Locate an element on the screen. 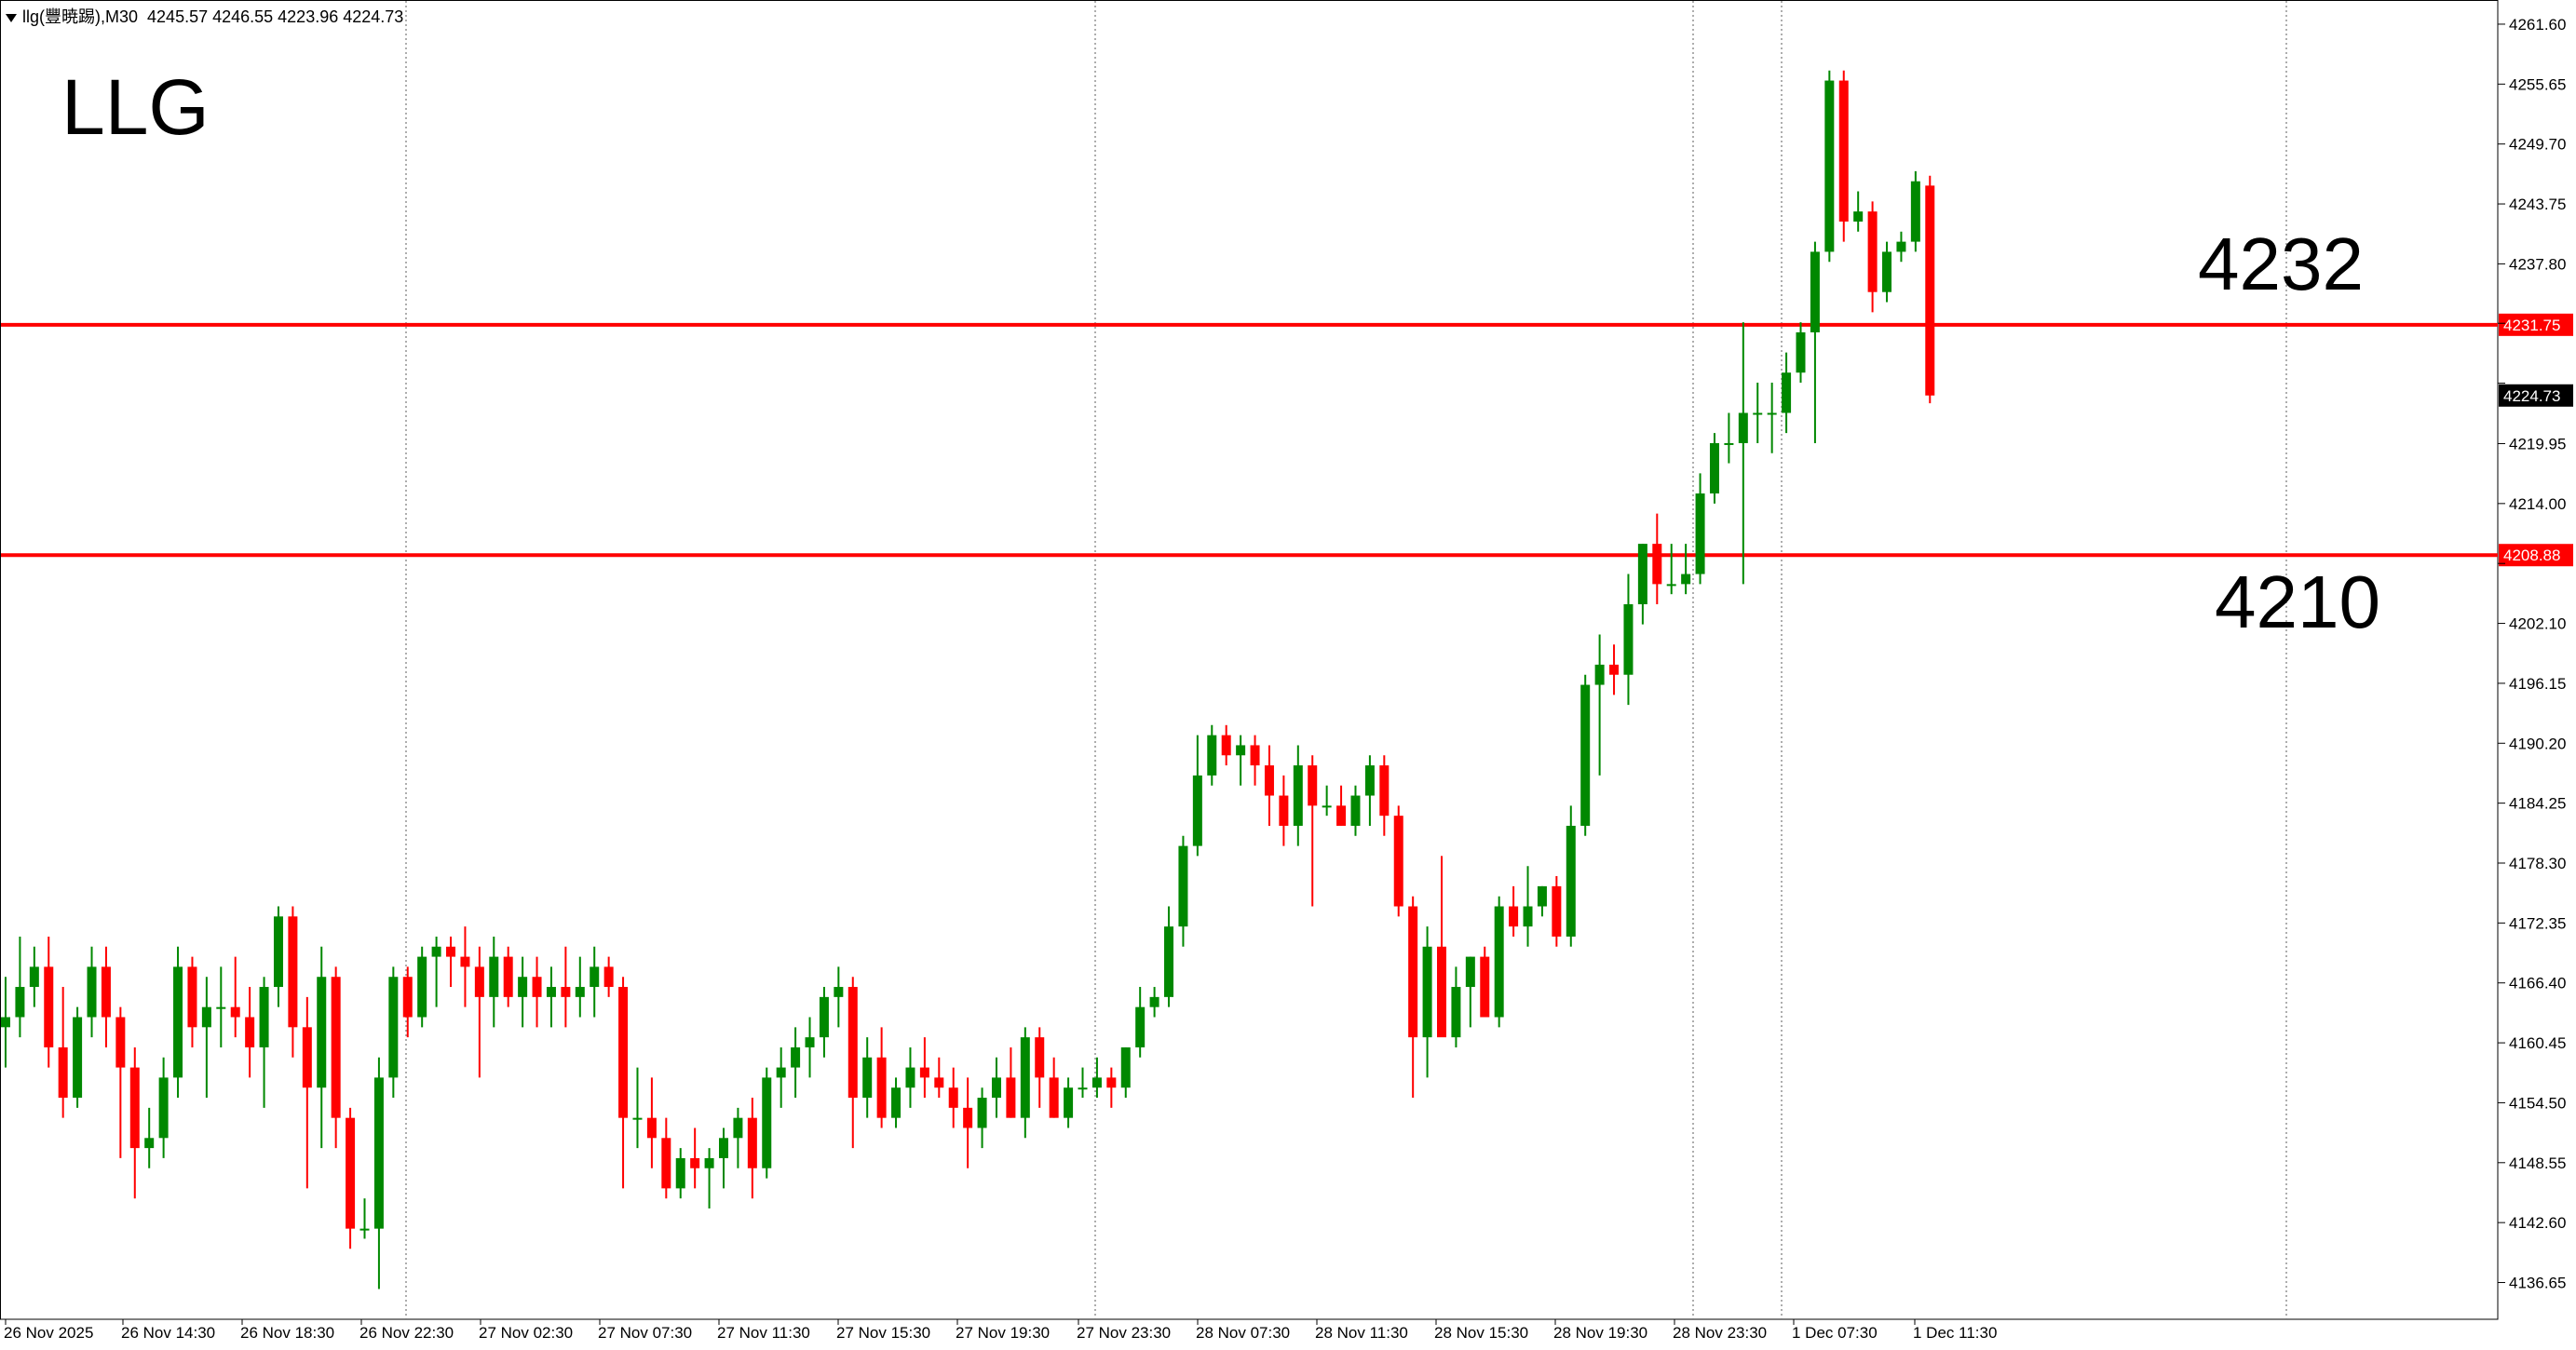  current-price-tag is located at coordinates (2536, 396).